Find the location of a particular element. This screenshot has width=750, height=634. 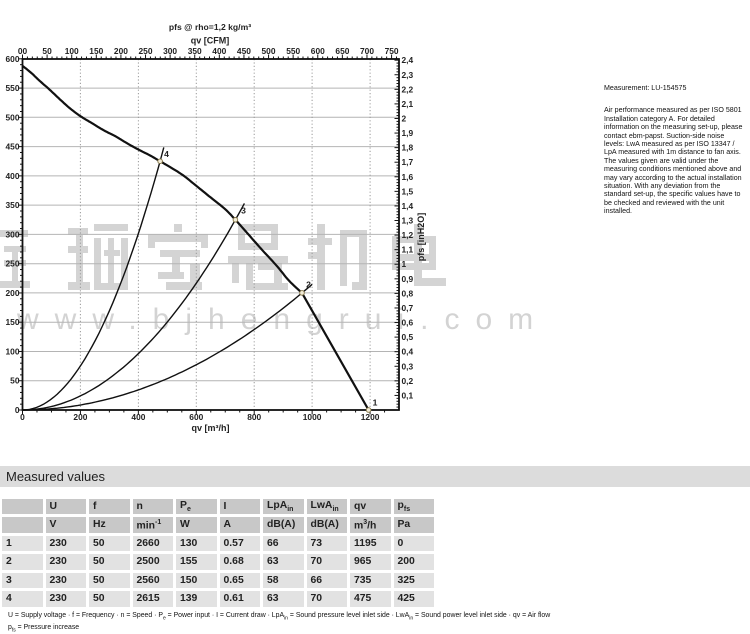

svg-text: 1,8 is located at coordinates (408, 148).